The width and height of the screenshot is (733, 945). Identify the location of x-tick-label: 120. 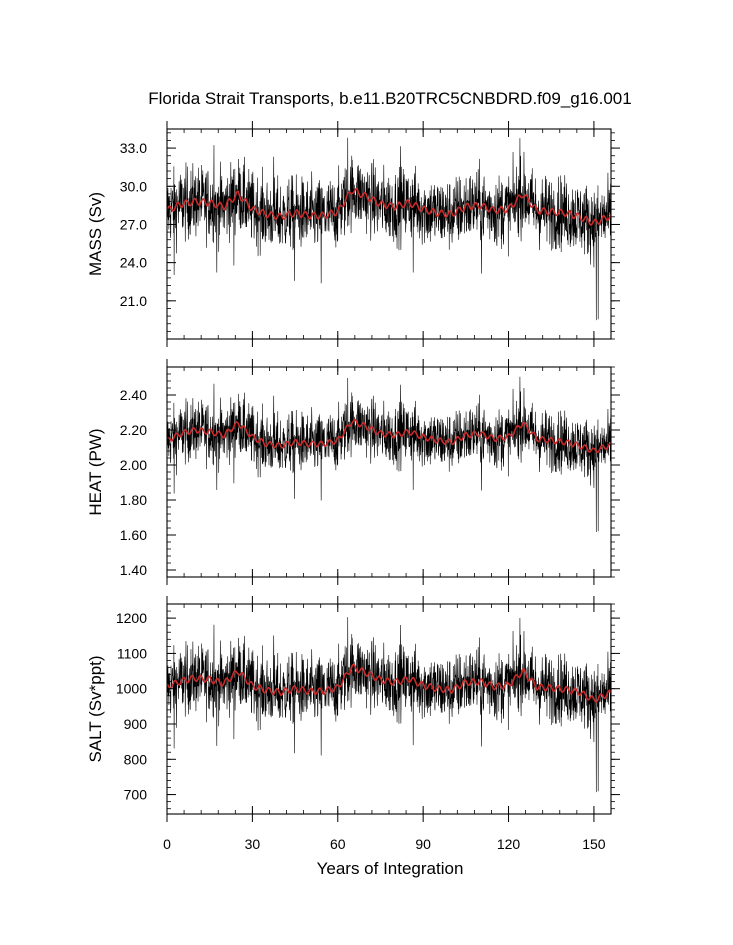
(509, 844).